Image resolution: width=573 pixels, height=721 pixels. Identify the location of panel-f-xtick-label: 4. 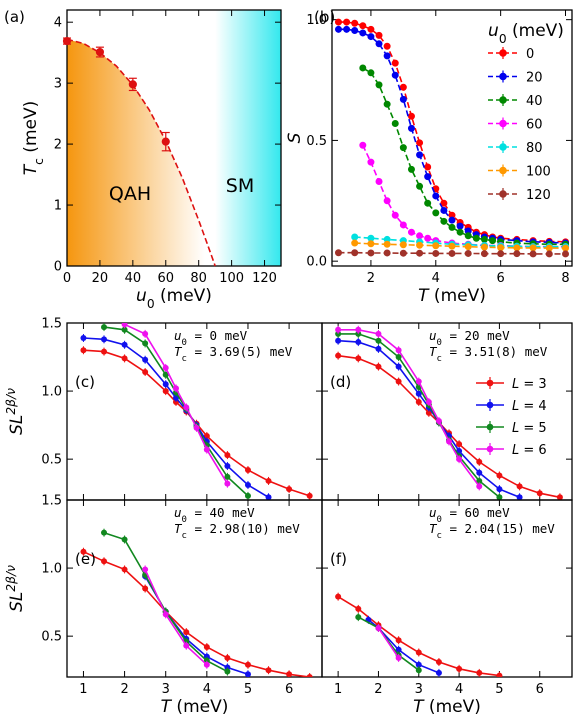
(459, 689).